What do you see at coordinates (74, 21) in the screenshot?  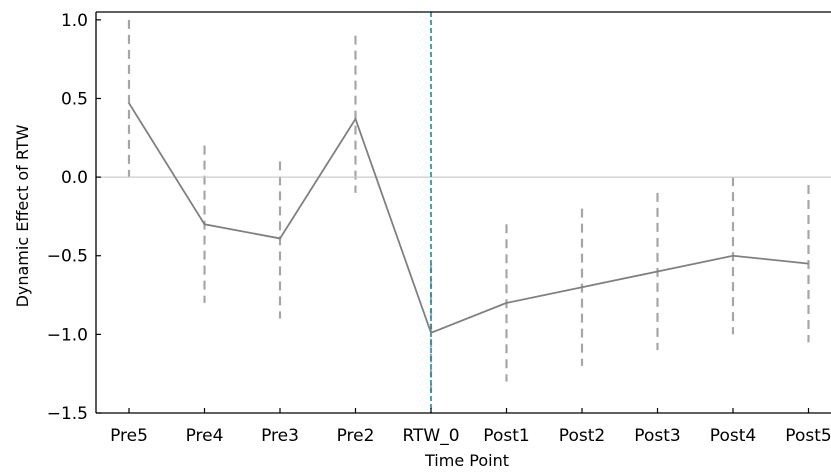 I see `y-tick-label: 1.0` at bounding box center [74, 21].